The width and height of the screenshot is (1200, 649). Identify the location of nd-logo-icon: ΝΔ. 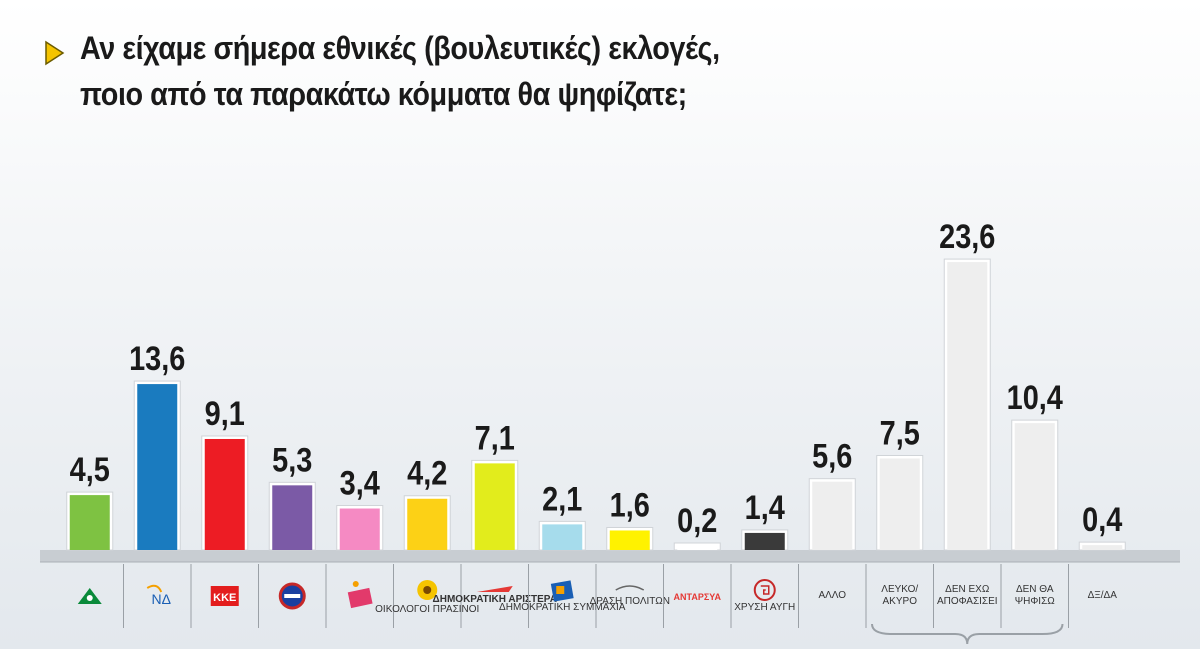
(158, 595).